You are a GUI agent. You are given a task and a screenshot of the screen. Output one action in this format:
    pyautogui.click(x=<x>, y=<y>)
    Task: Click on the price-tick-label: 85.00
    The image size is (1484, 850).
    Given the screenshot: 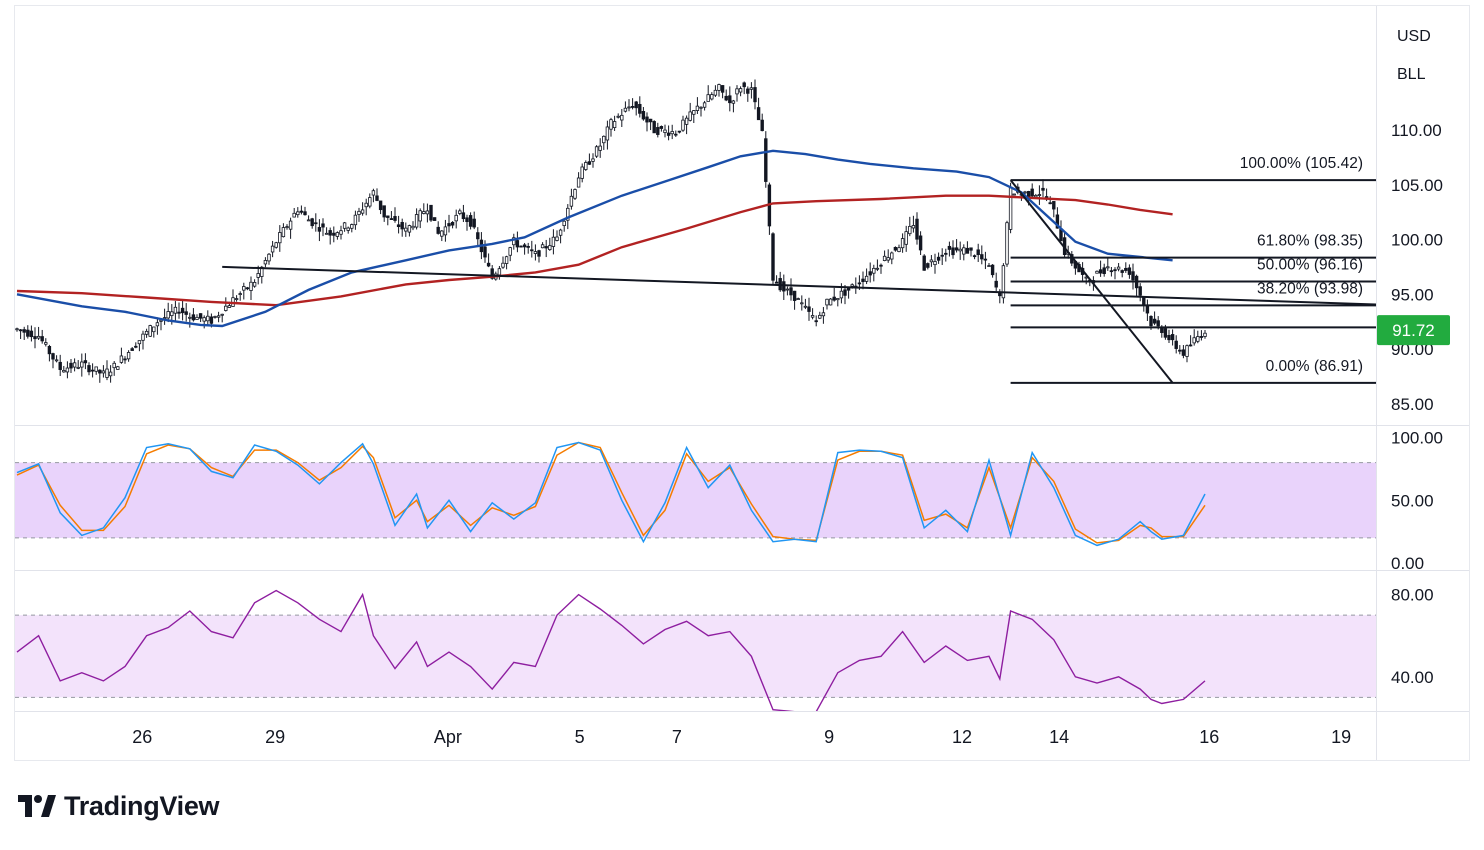 What is the action you would take?
    pyautogui.click(x=1412, y=404)
    